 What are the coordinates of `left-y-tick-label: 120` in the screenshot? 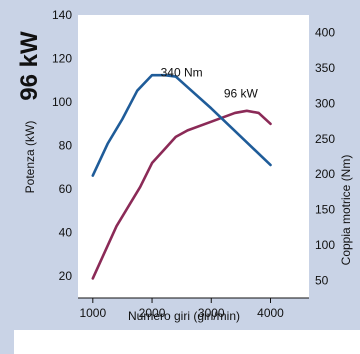 It's located at (62, 59).